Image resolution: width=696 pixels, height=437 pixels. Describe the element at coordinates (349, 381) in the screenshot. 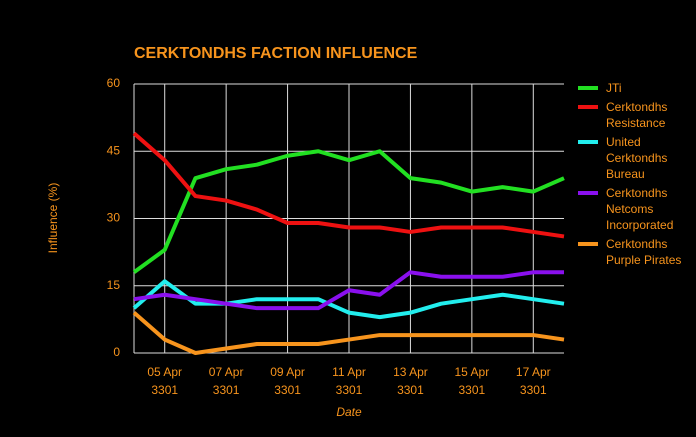

I see `x-tick-label: 11 Apr 3301` at that location.